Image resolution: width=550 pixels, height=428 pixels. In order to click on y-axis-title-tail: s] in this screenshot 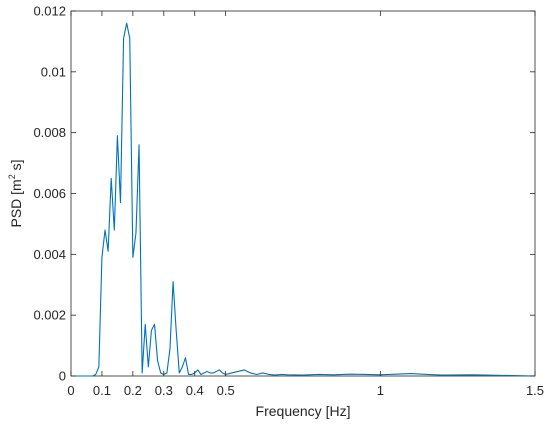, I will do `click(16, 166)`.